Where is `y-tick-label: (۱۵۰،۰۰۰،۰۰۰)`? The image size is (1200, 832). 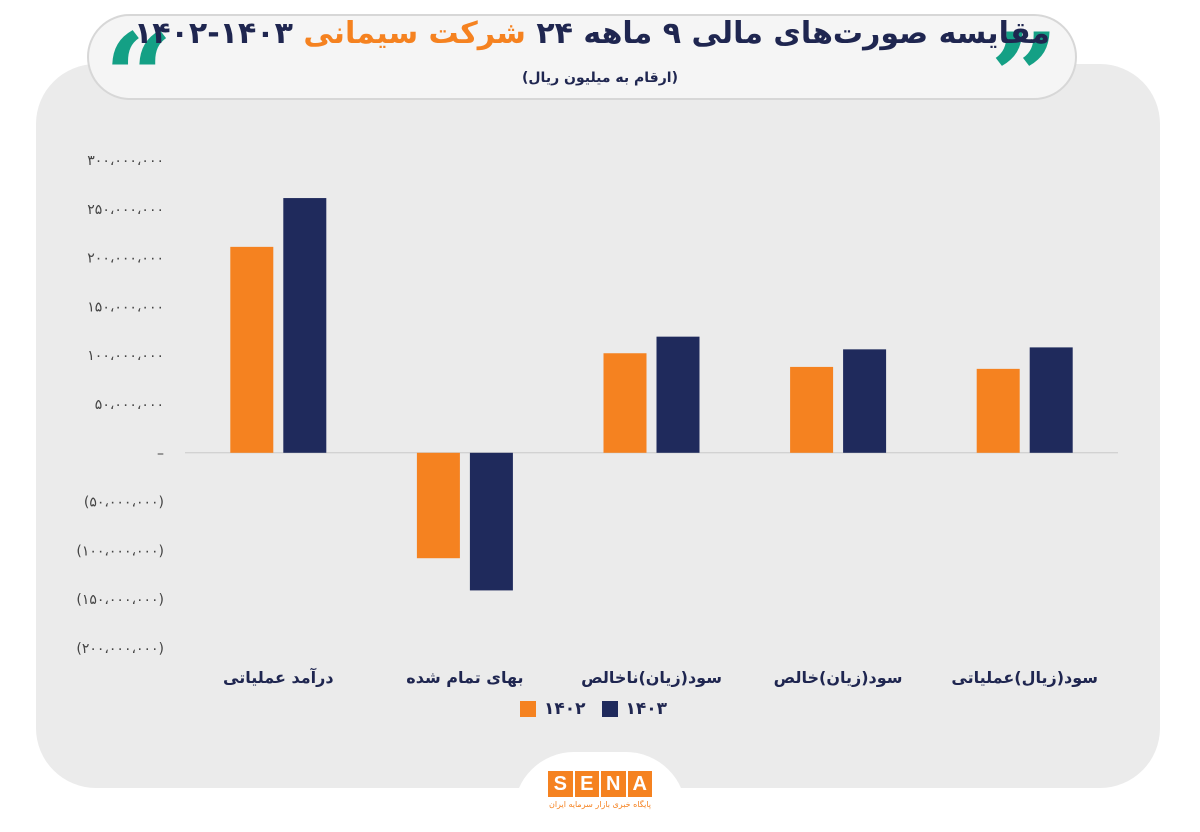
y-tick-label: (۱۵۰،۰۰۰،۰۰۰) is located at coordinates (120, 600).